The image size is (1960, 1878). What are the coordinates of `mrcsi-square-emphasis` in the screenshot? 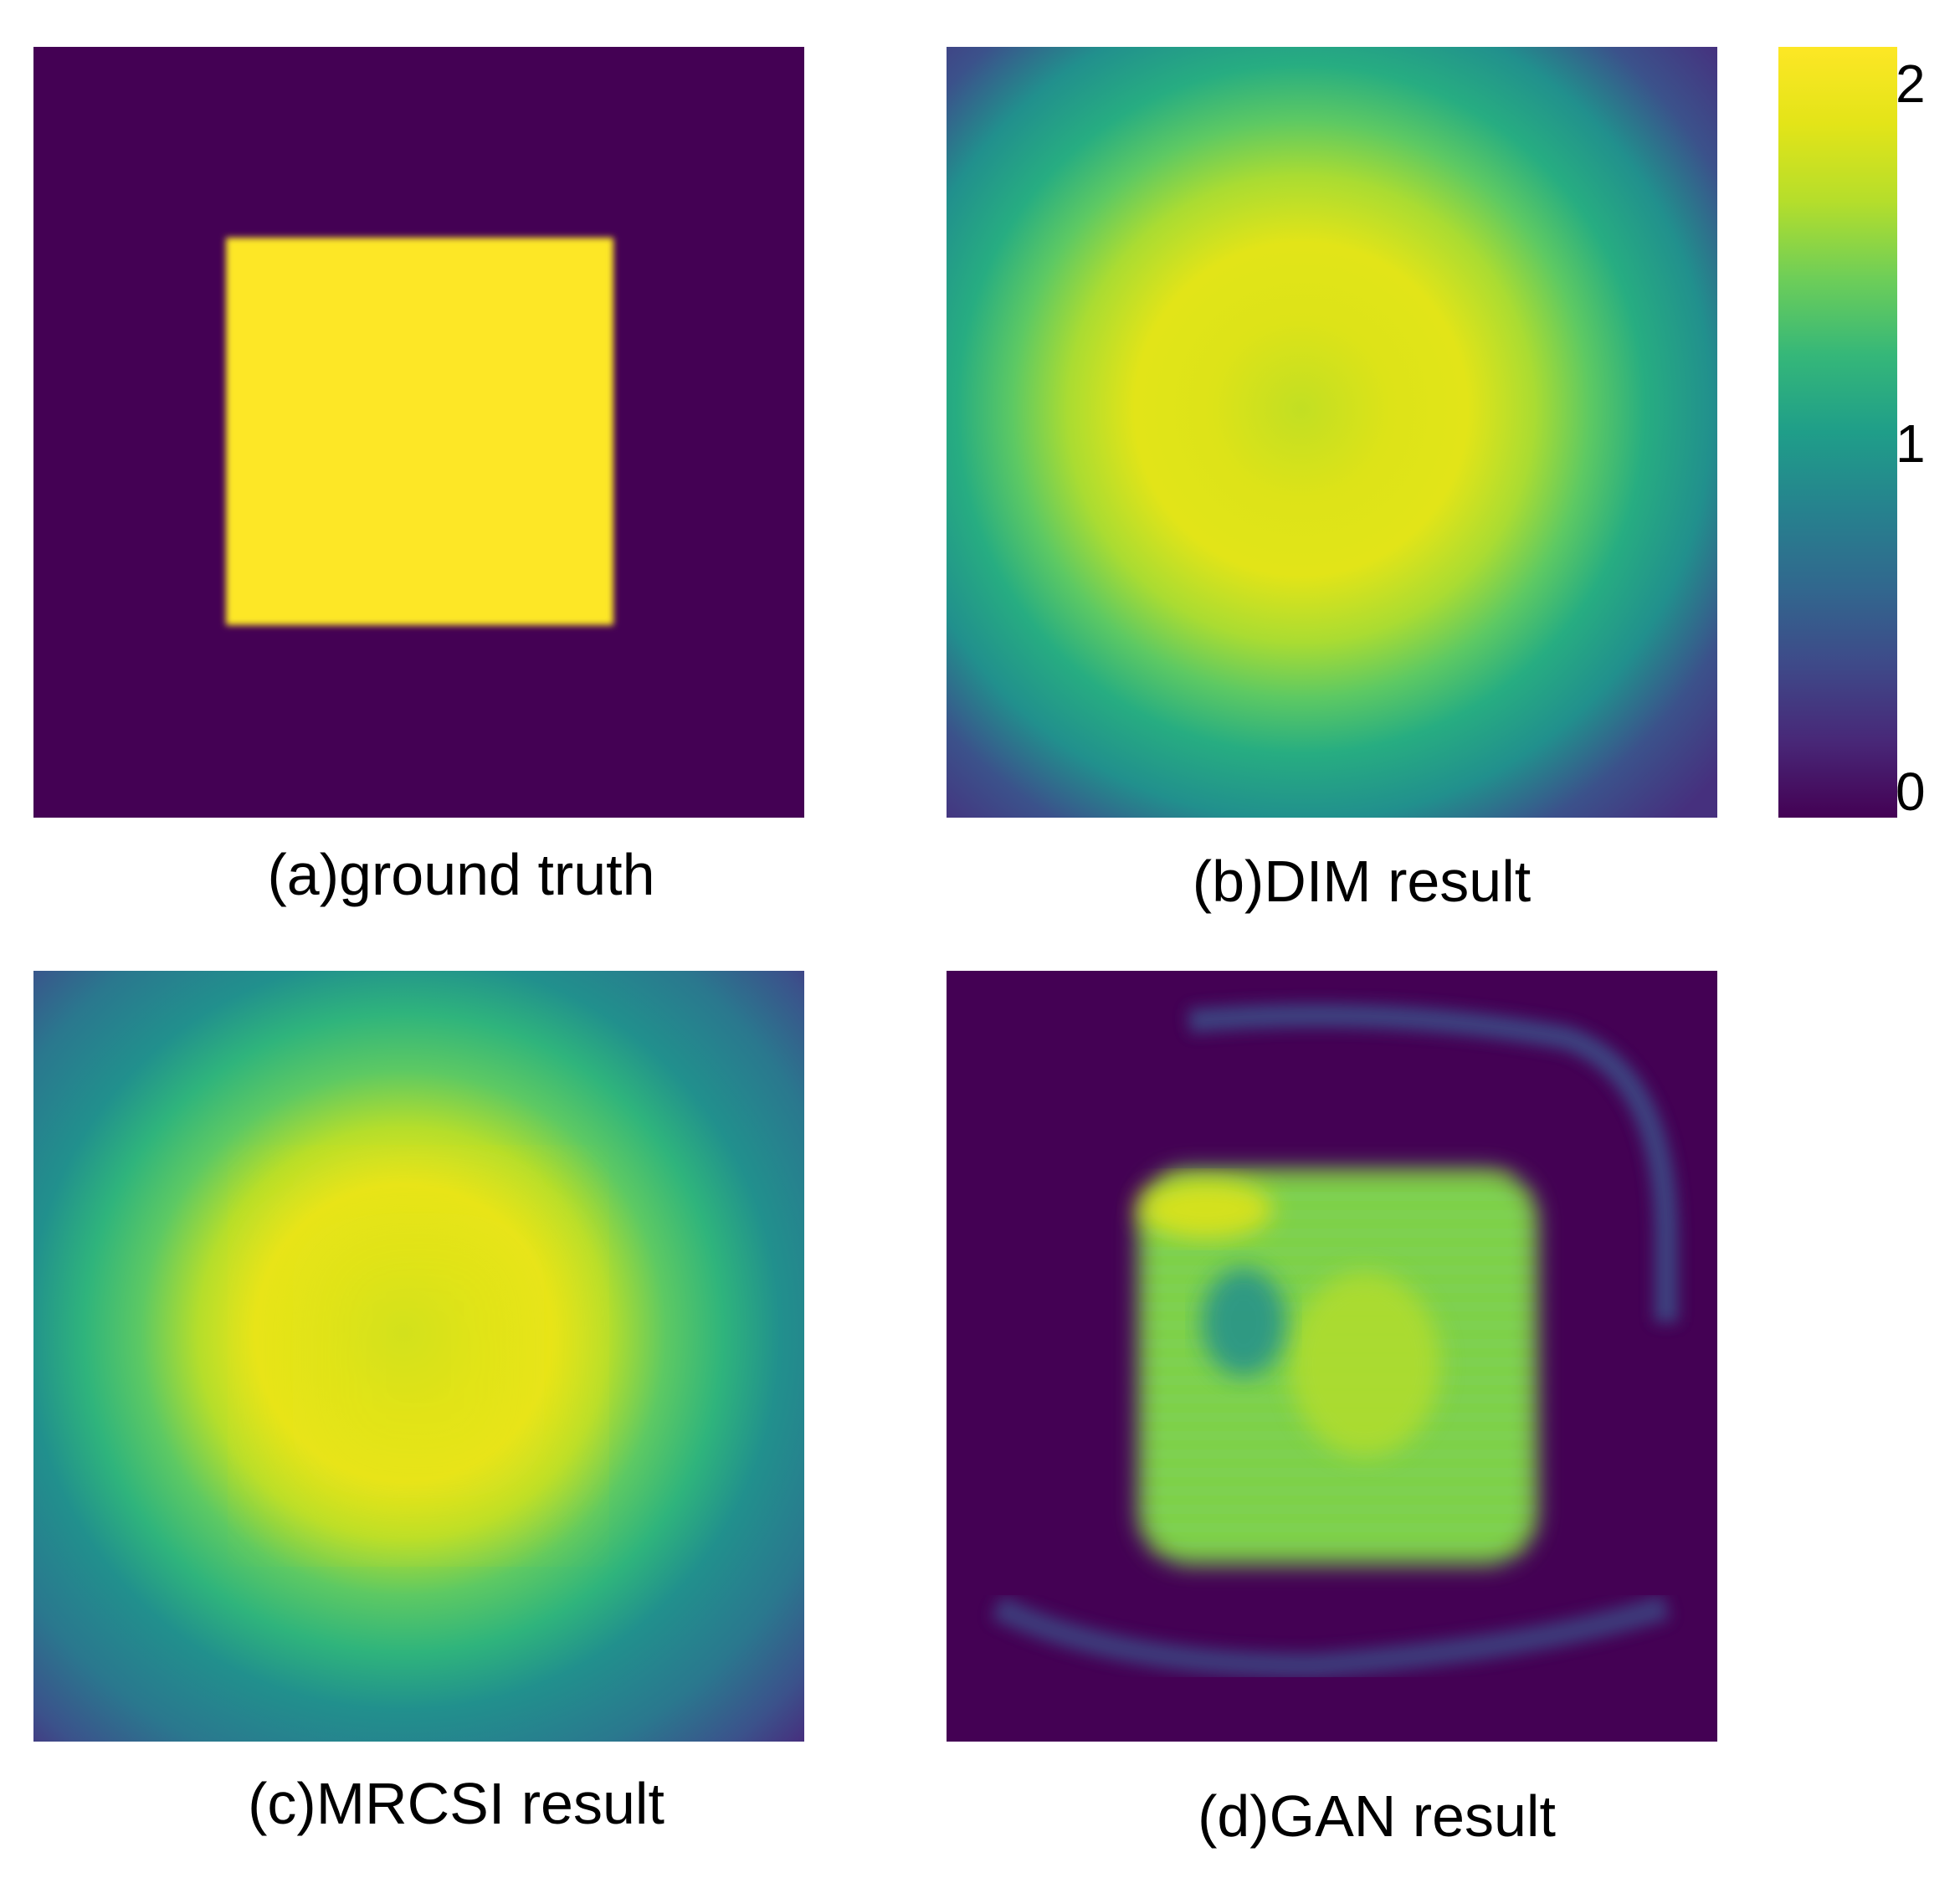 It's located at (418, 1356).